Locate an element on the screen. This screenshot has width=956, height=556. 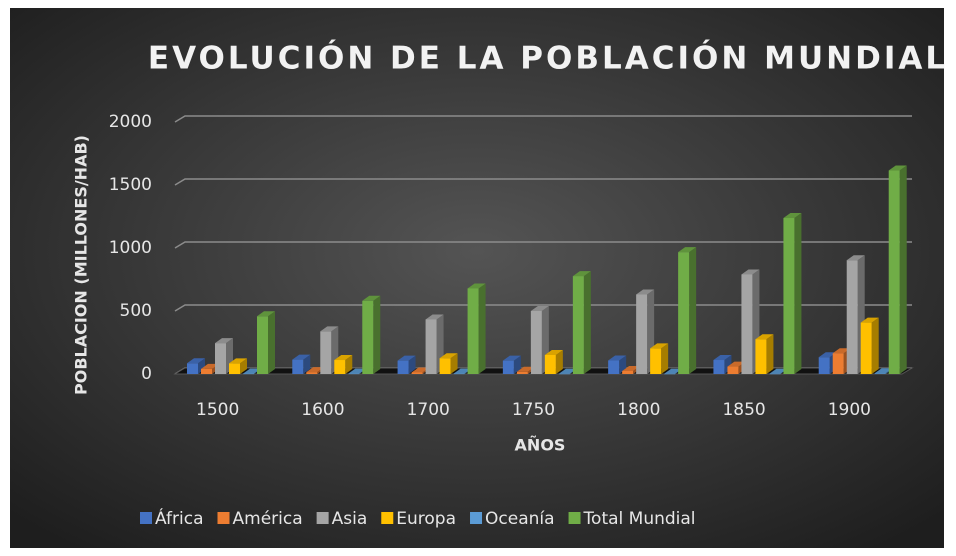
x-tick-label: 1600 is located at coordinates (322, 410).